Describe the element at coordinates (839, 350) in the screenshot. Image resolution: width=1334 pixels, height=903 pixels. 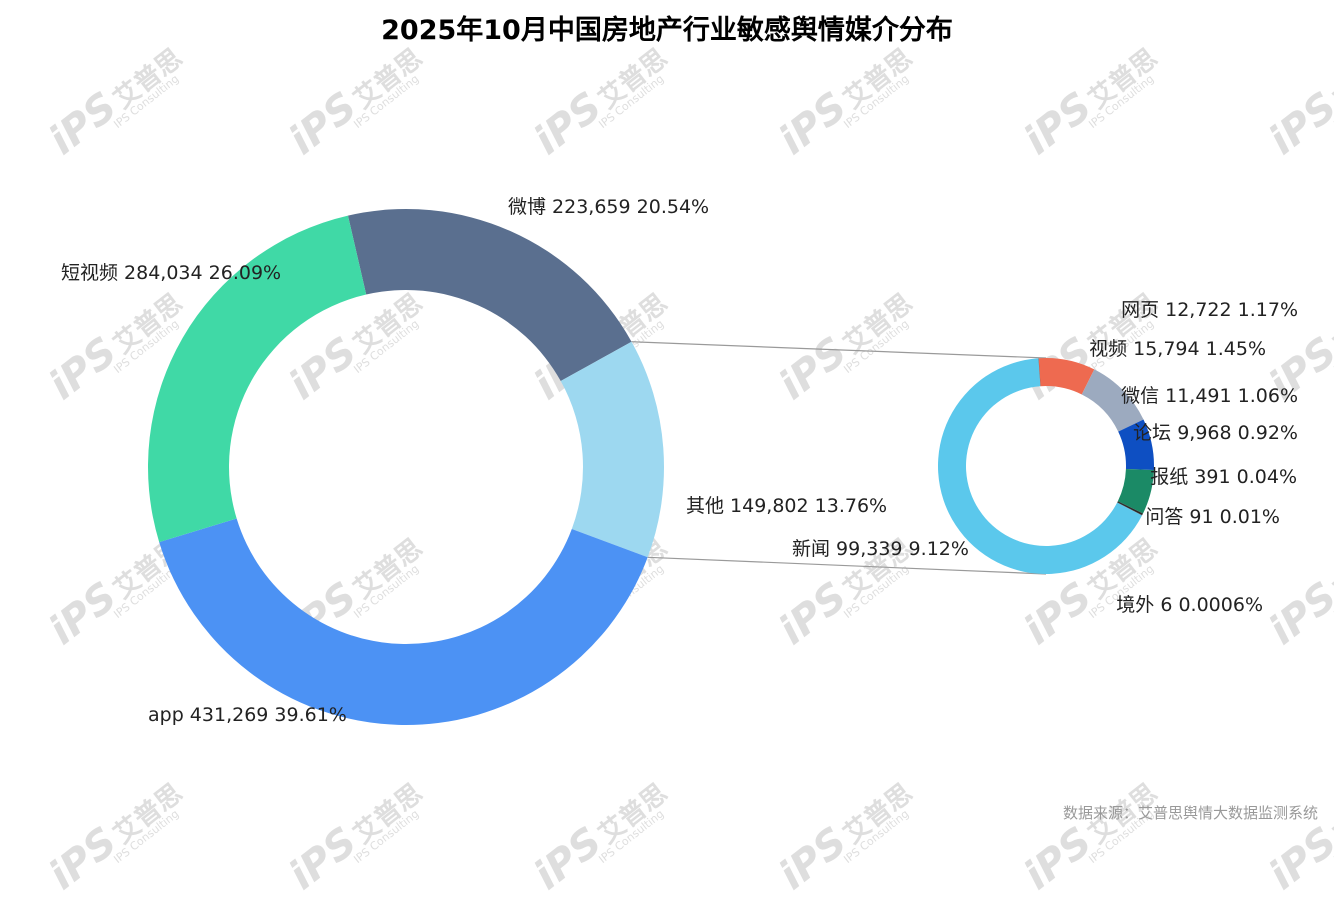
I see `connector-line-top` at that location.